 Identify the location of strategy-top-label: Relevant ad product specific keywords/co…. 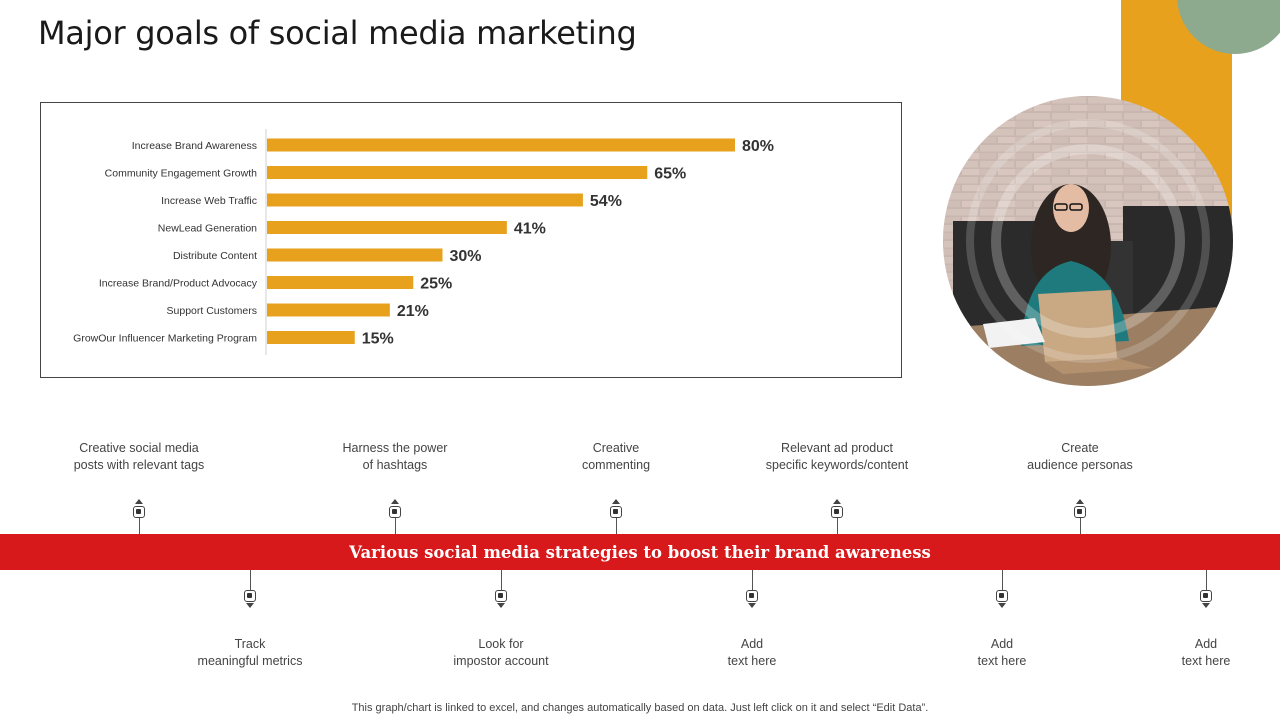
(837, 456).